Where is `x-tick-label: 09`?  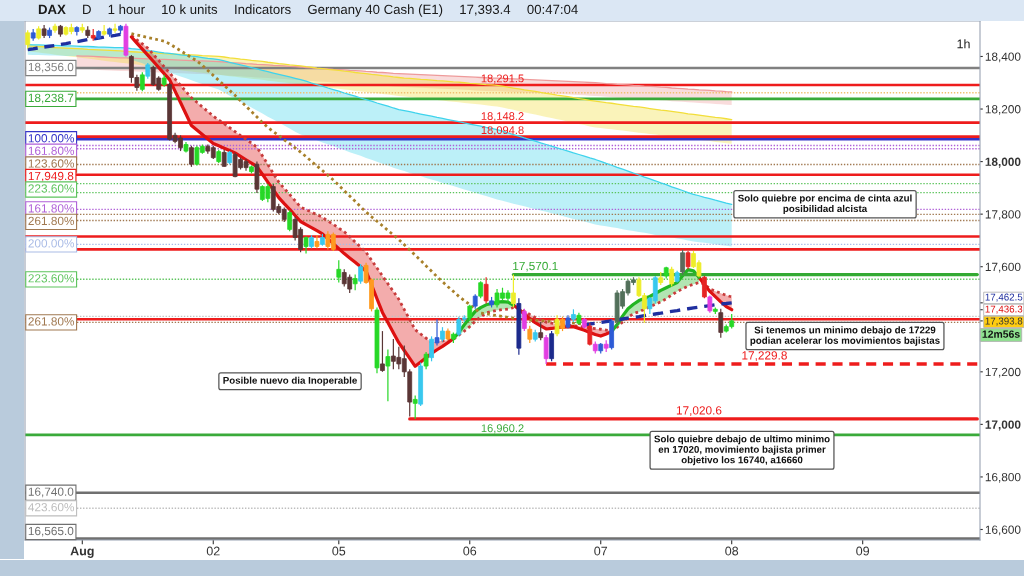 x-tick-label: 09 is located at coordinates (863, 551).